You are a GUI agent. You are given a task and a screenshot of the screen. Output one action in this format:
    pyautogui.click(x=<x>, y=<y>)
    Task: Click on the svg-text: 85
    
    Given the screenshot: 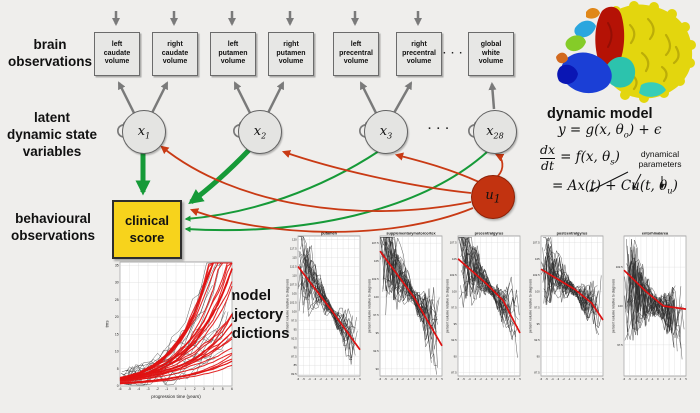 What is the action you would take?
    pyautogui.click(x=296, y=365)
    